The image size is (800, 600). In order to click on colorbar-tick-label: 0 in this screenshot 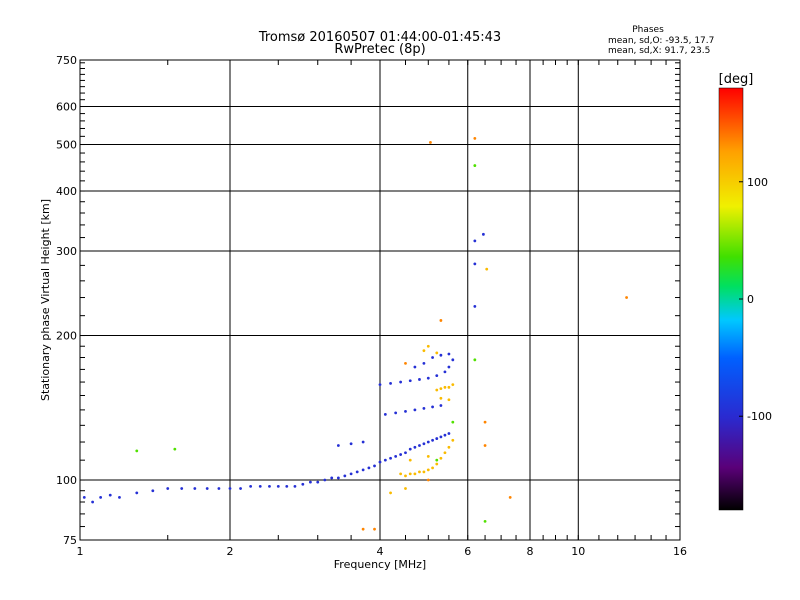, I will do `click(750, 299)`.